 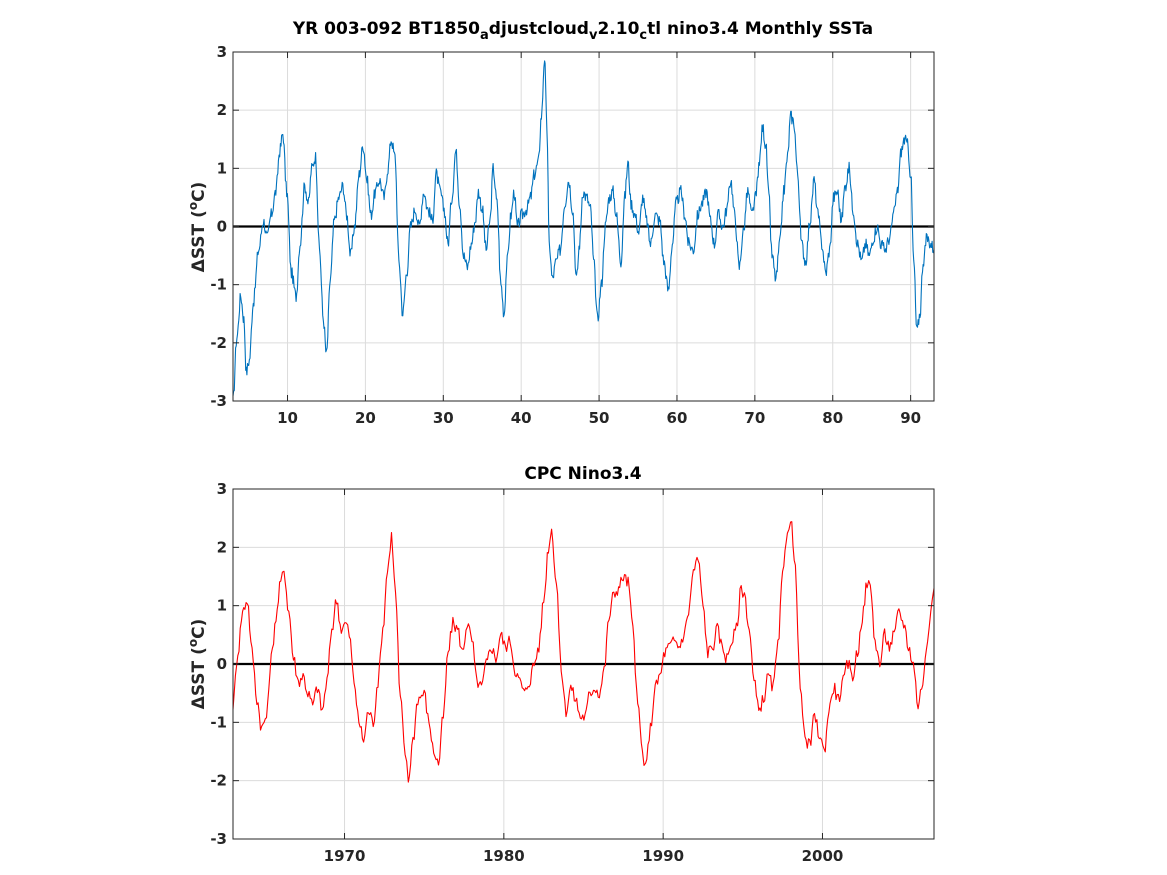 What do you see at coordinates (484, 35) in the screenshot?
I see `title-sub-1: a` at bounding box center [484, 35].